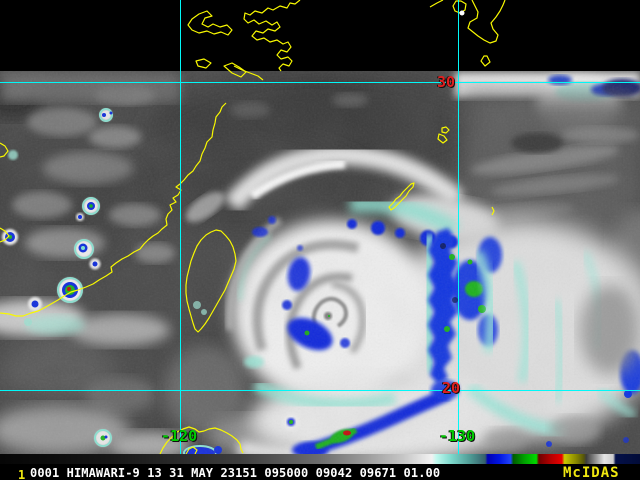  What do you see at coordinates (441, 171) in the screenshot?
I see `okinawa-coastline` at bounding box center [441, 171].